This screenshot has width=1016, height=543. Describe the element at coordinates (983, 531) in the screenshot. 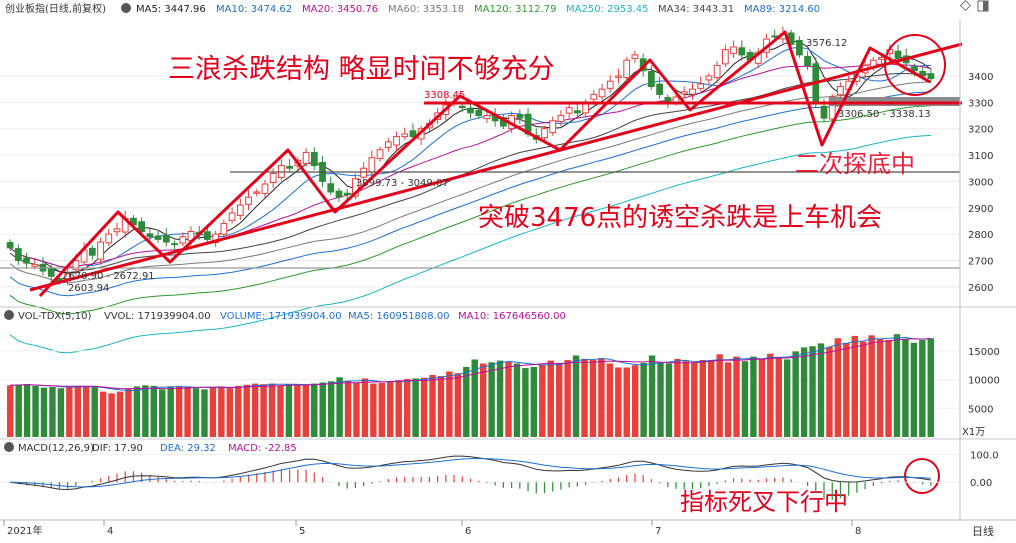

I see `period-label: 日线` at that location.